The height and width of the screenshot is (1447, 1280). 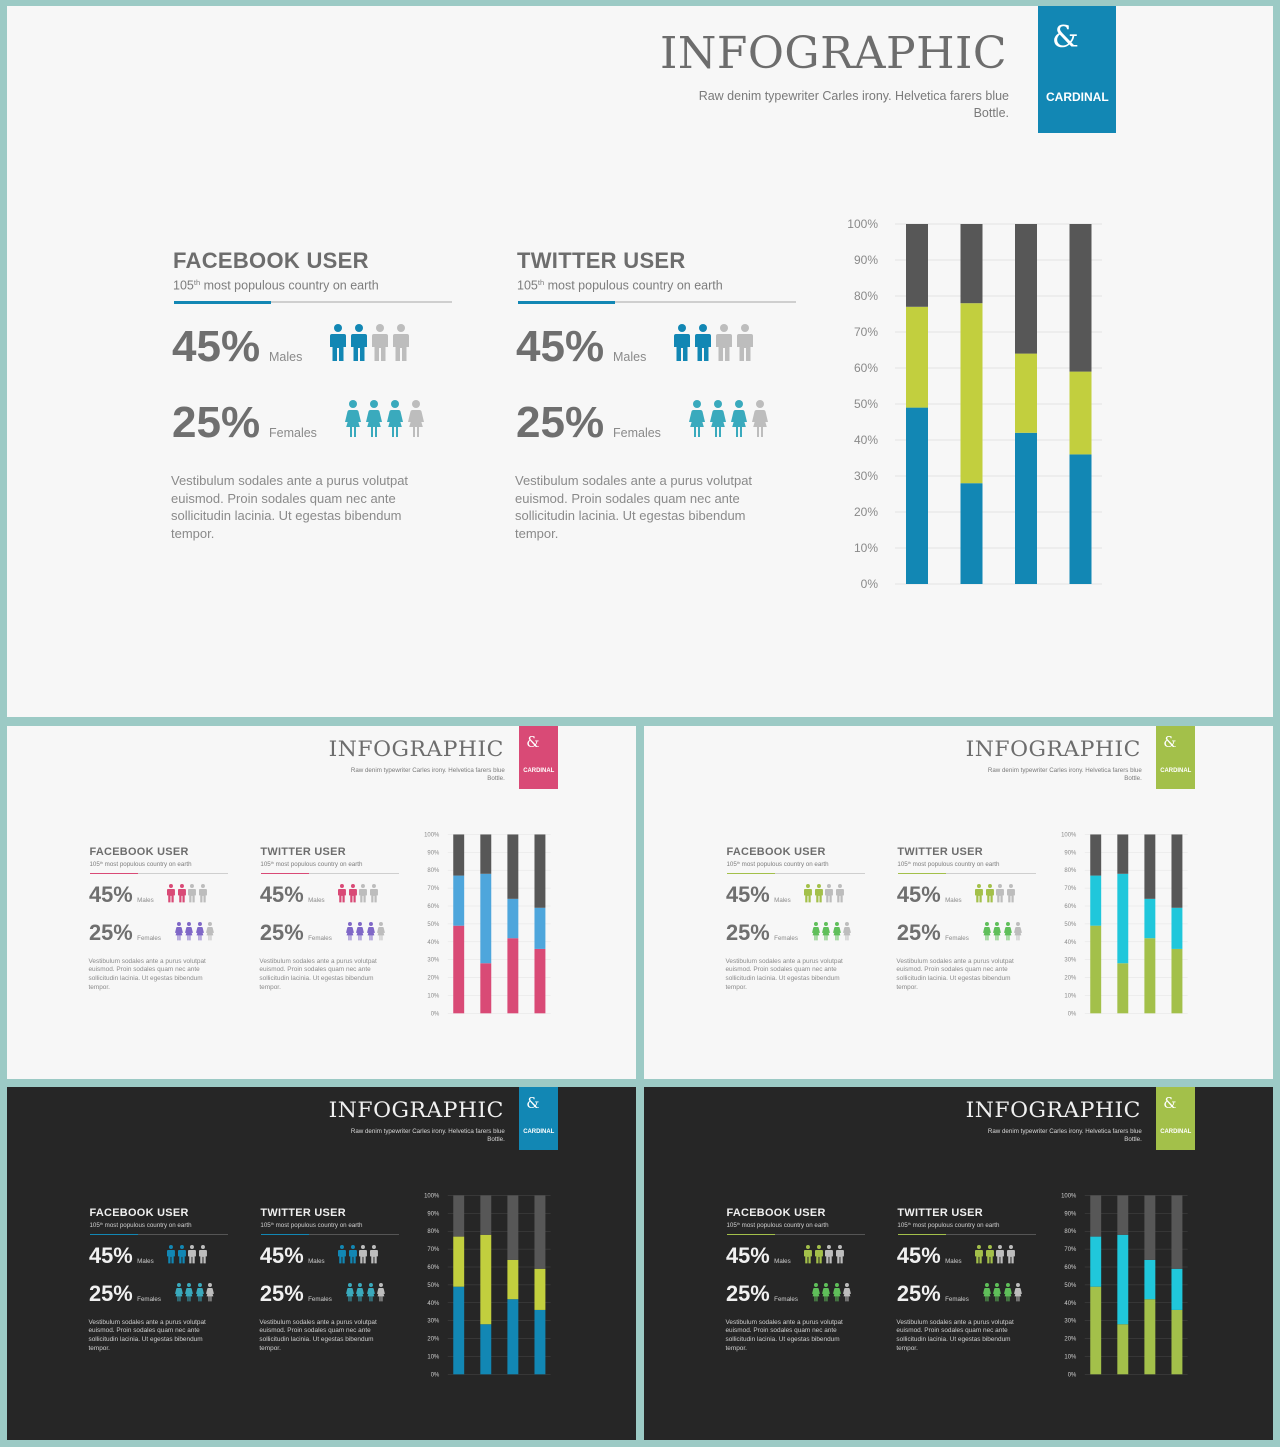 What do you see at coordinates (909, 863) in the screenshot?
I see `rank-suffix: th` at bounding box center [909, 863].